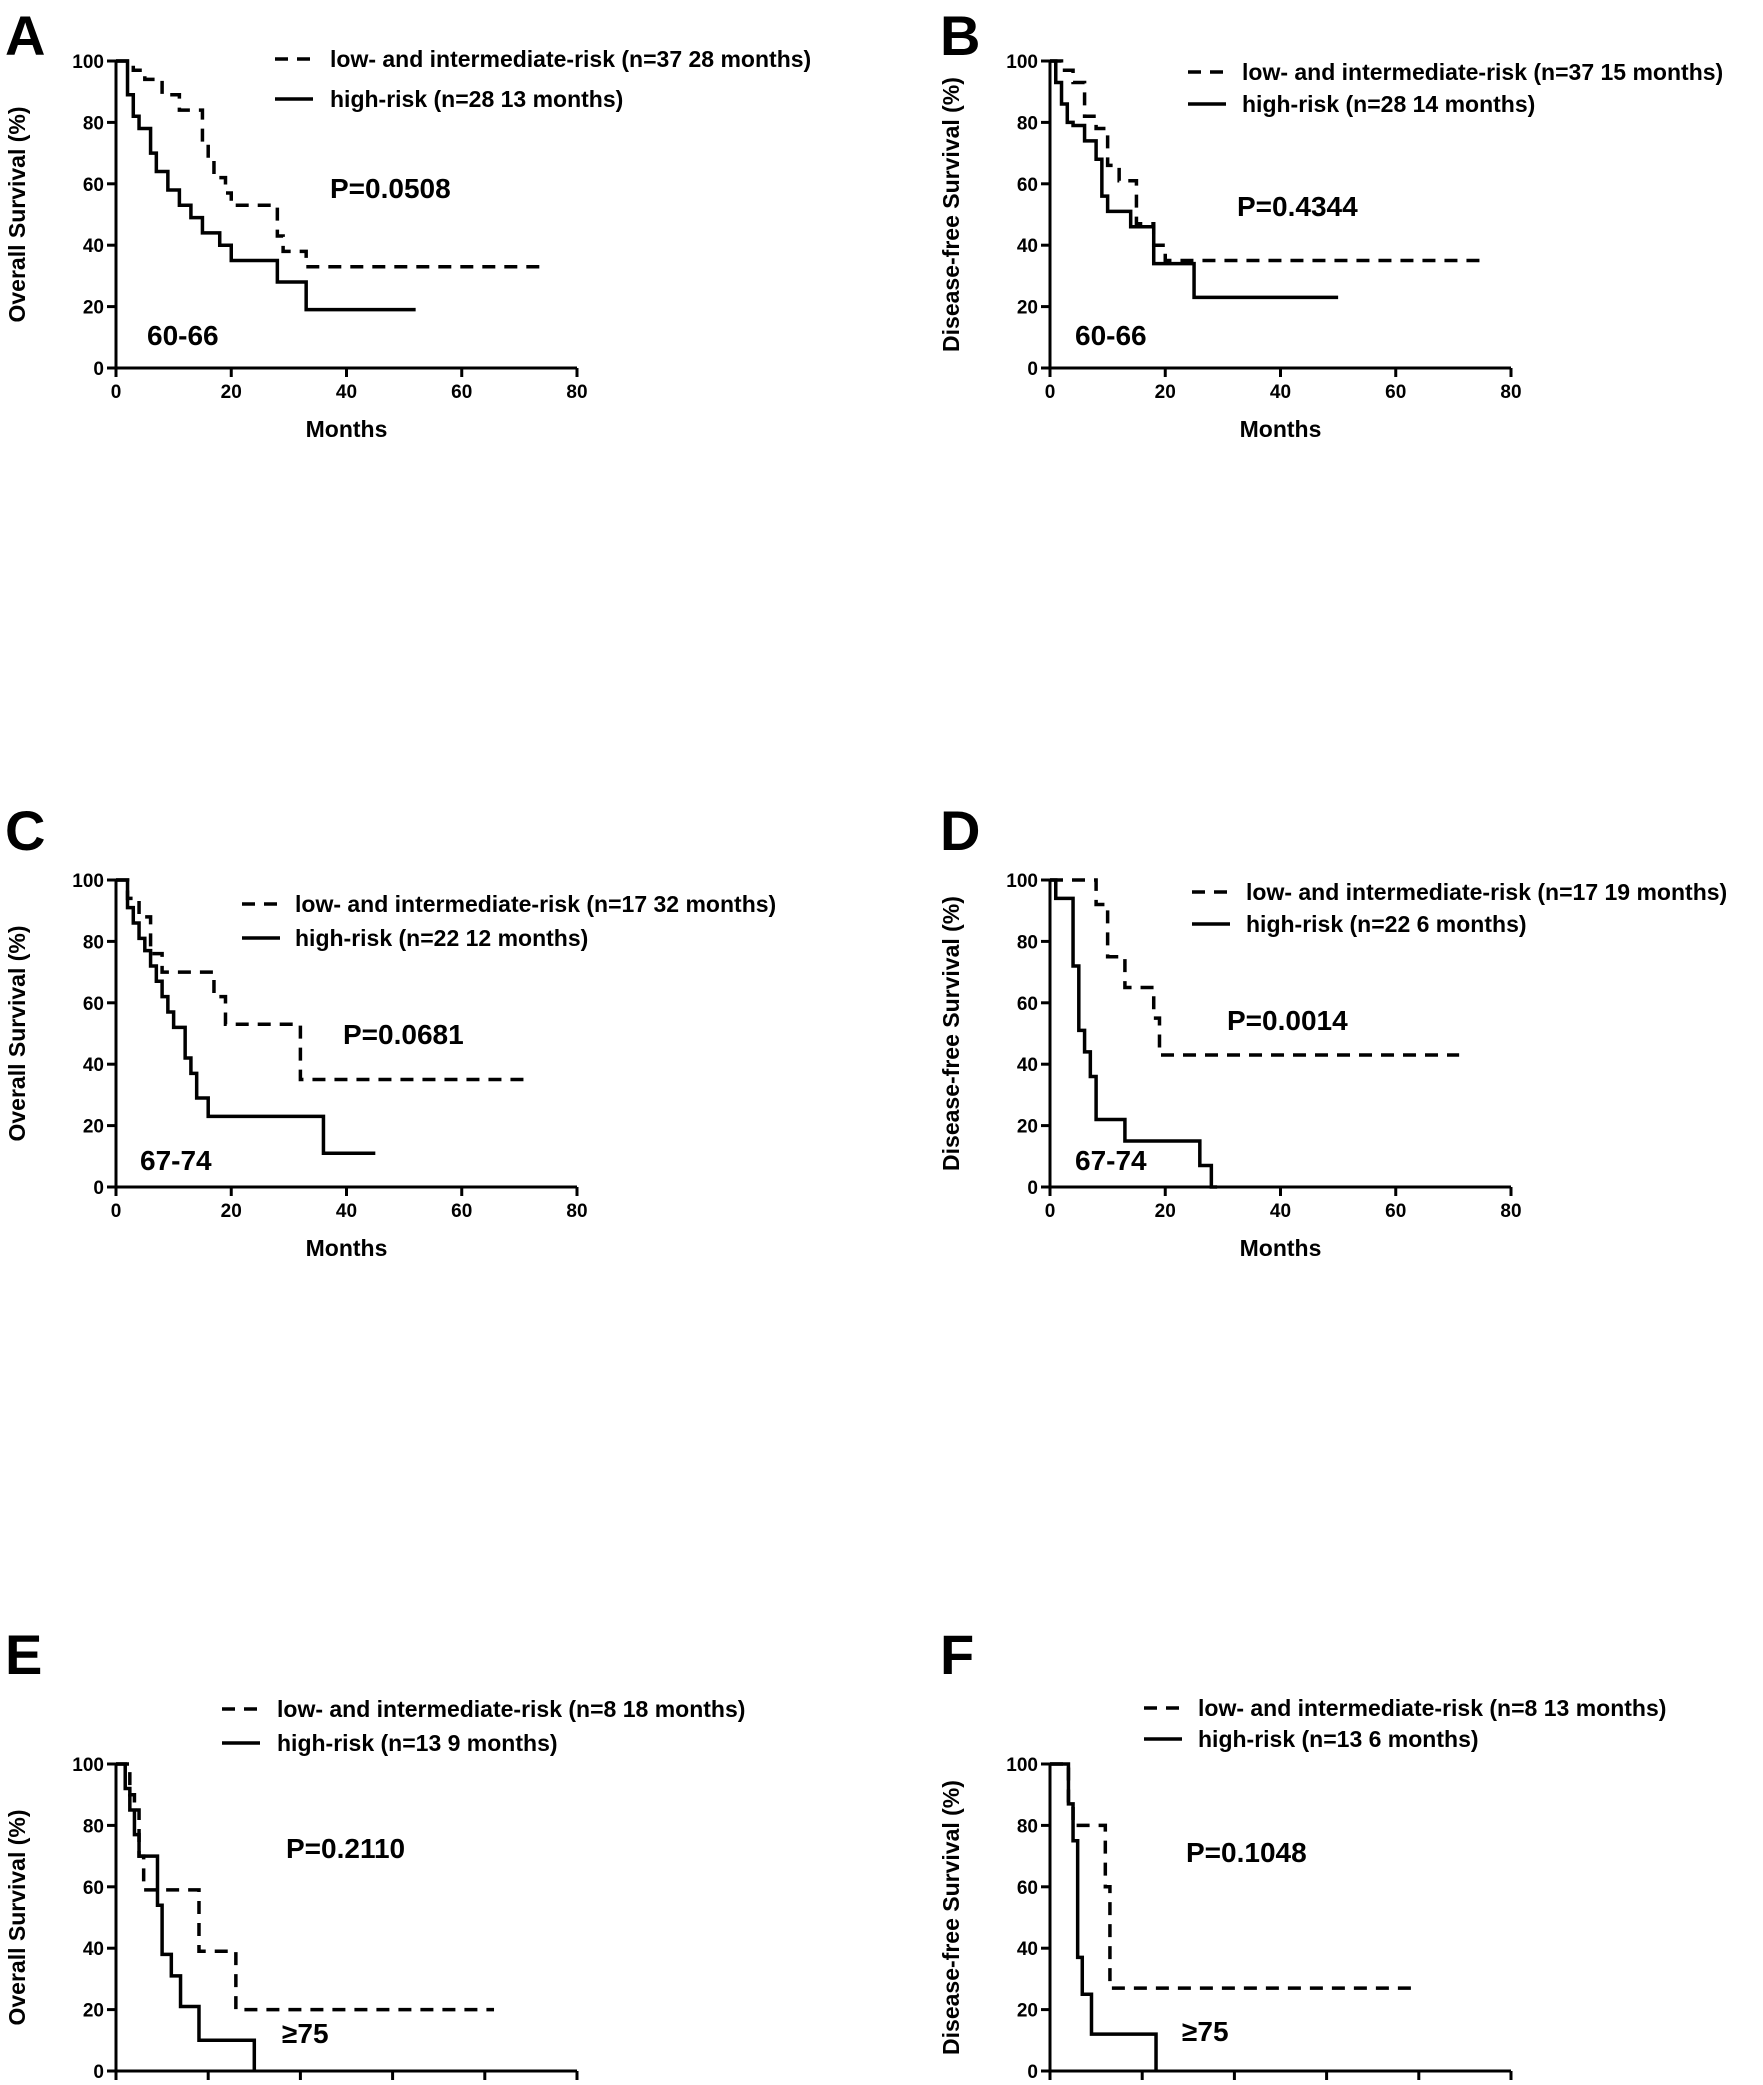 The width and height of the screenshot is (1763, 2085). Describe the element at coordinates (1338, 1739) in the screenshot. I see `legend-label: high-risk (n=13 6 months)` at that location.